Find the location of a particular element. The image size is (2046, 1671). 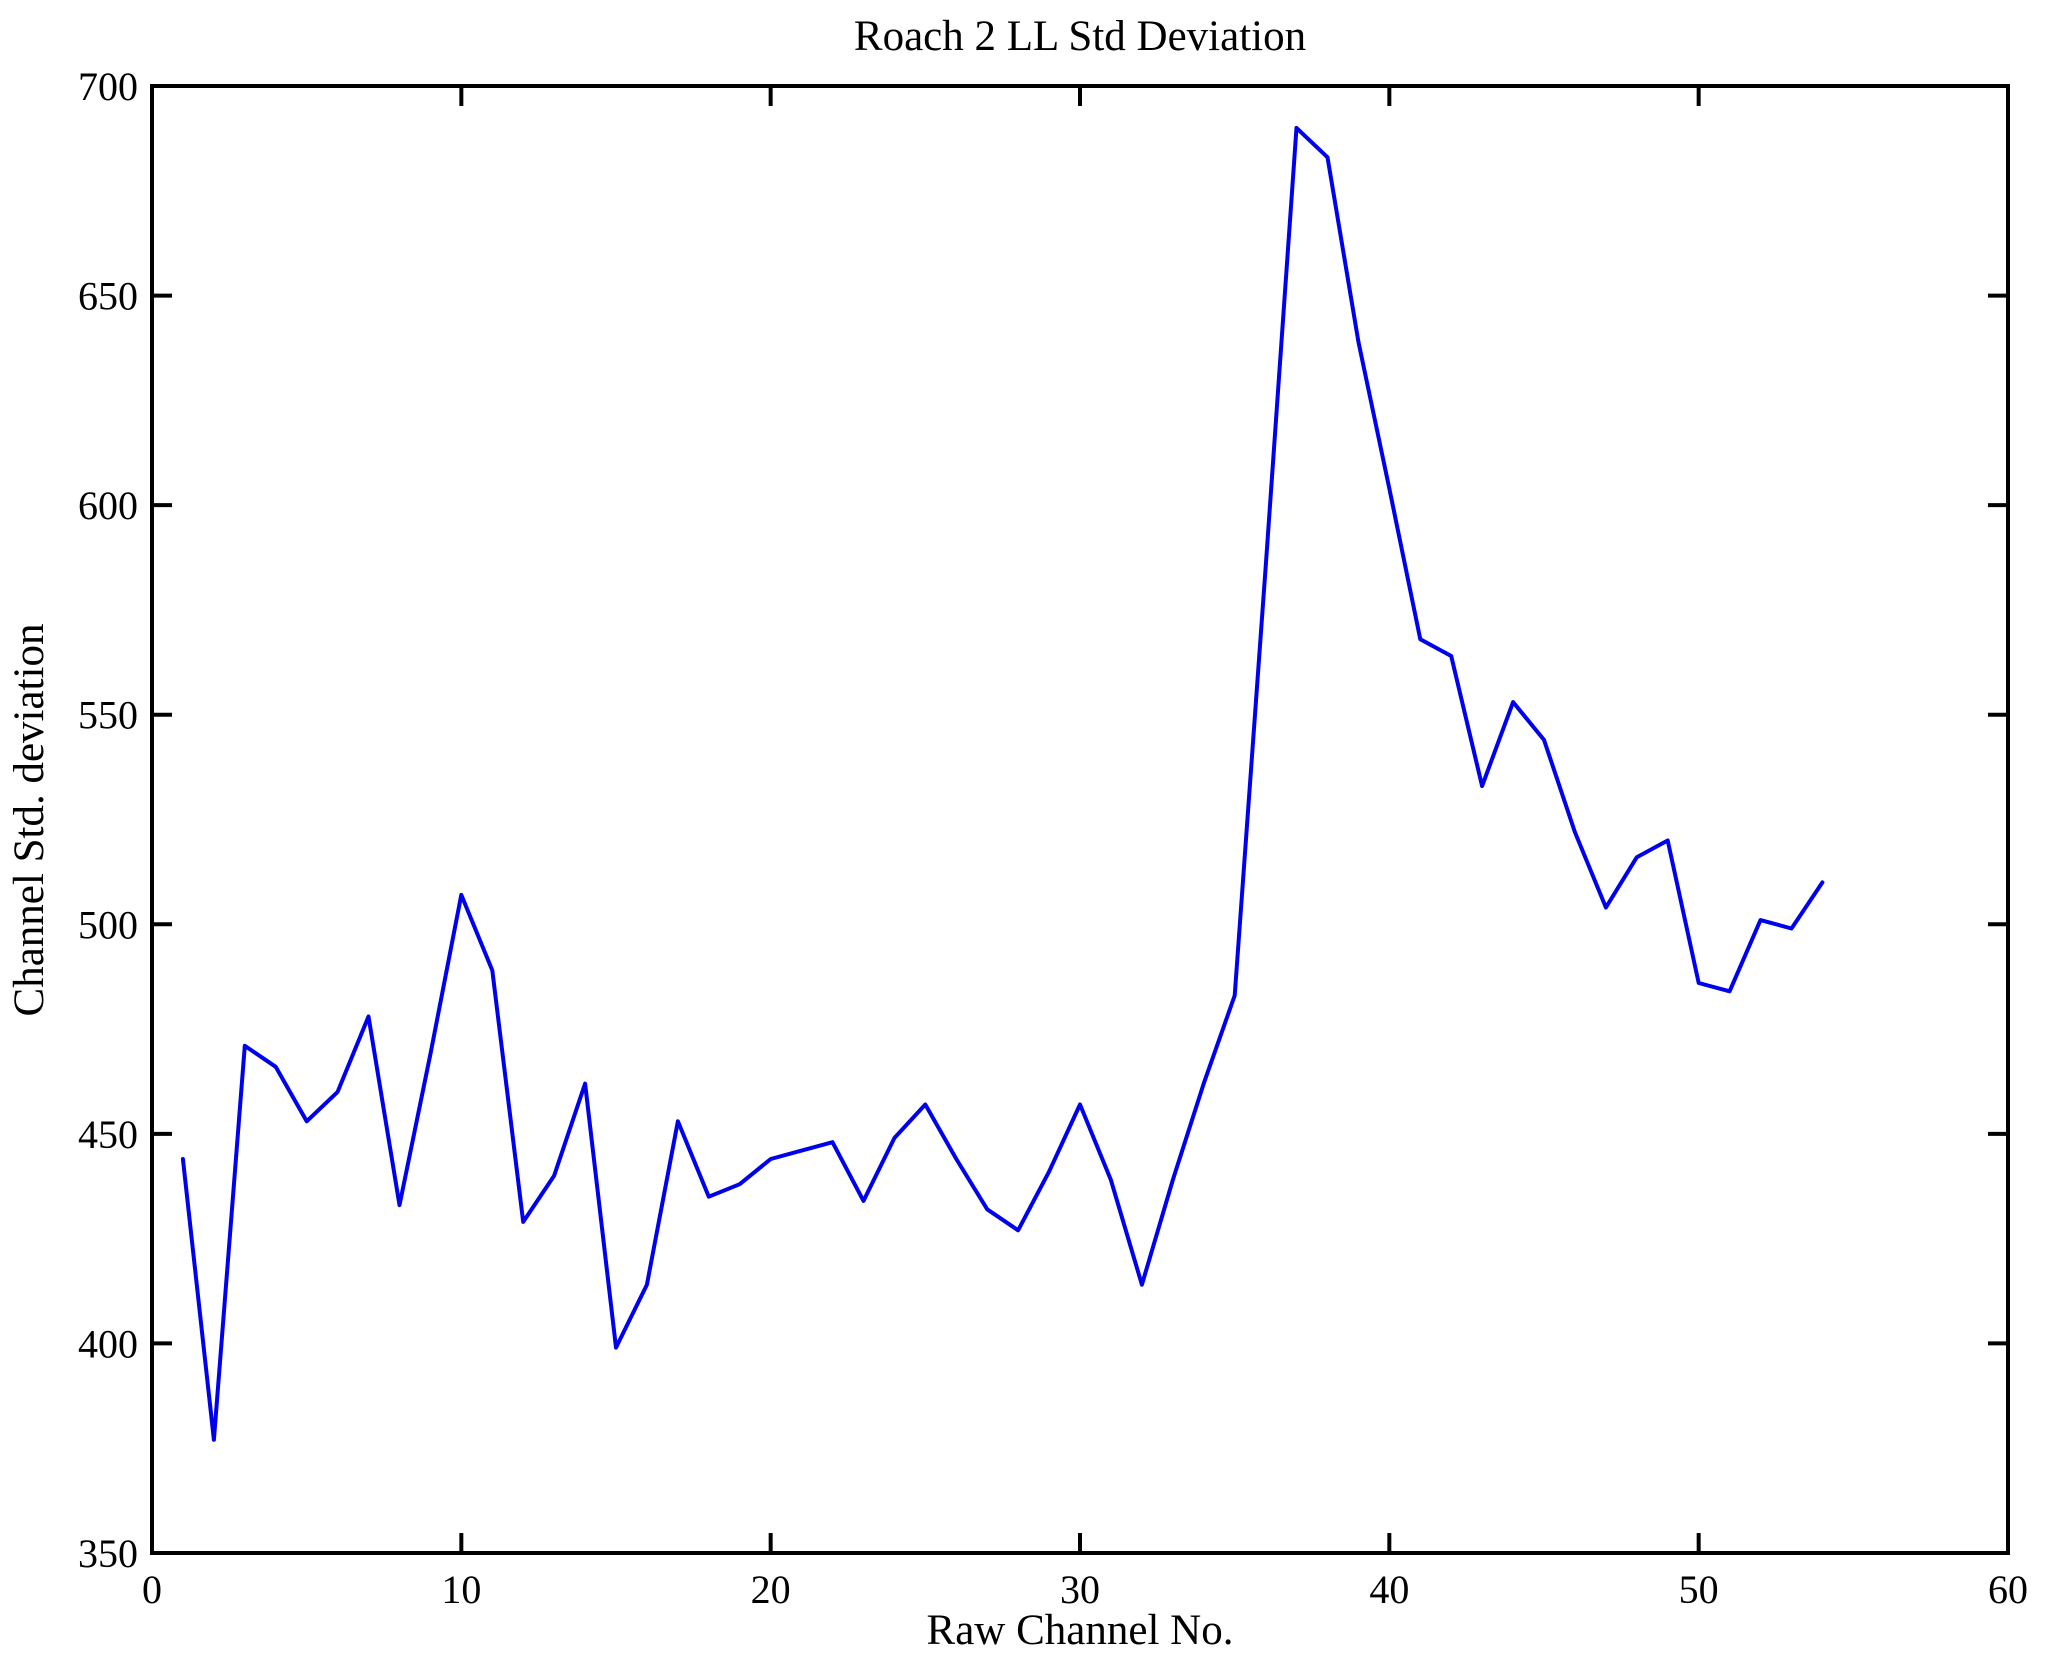

y-tick-label: 700 is located at coordinates (108, 86).